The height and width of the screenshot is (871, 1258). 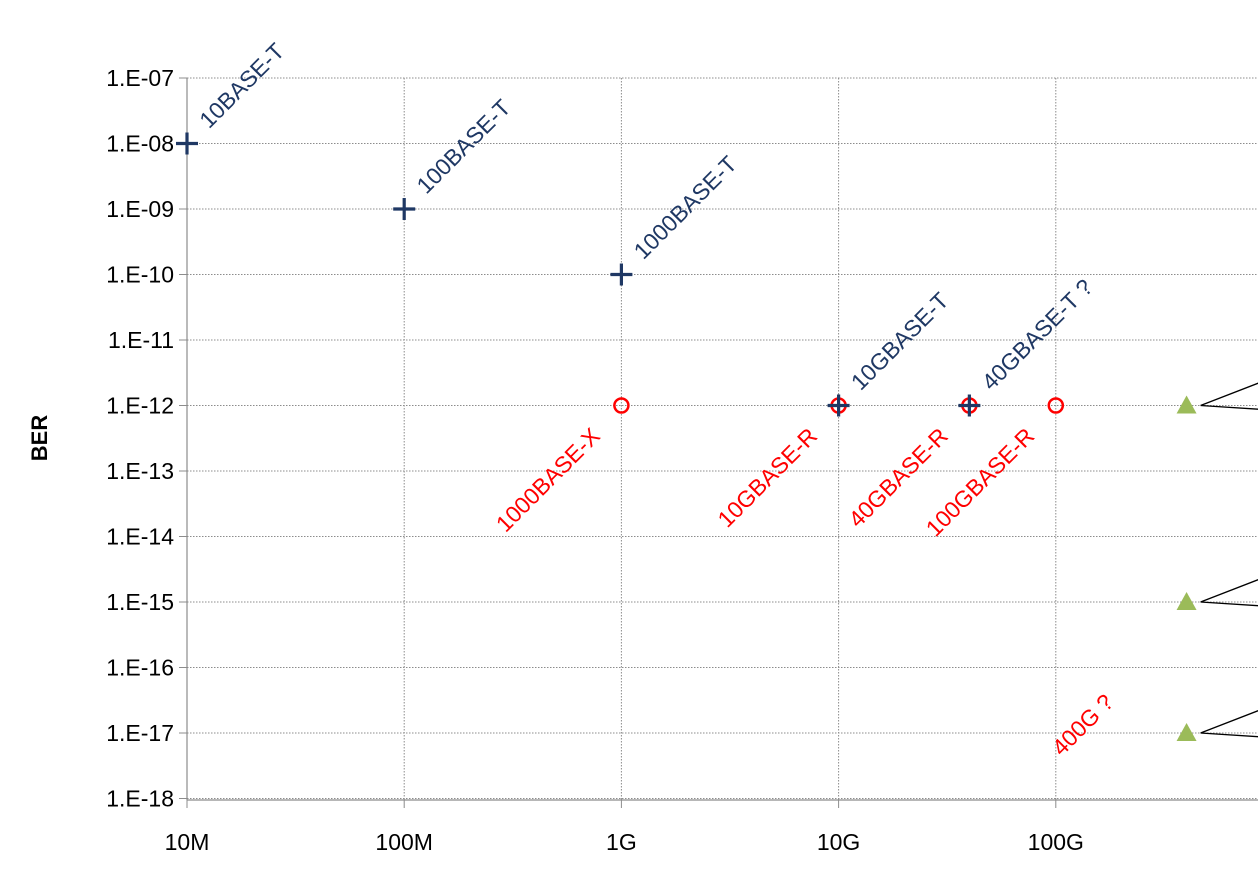 I want to click on point-annotation: 100BASE-T, so click(x=463, y=146).